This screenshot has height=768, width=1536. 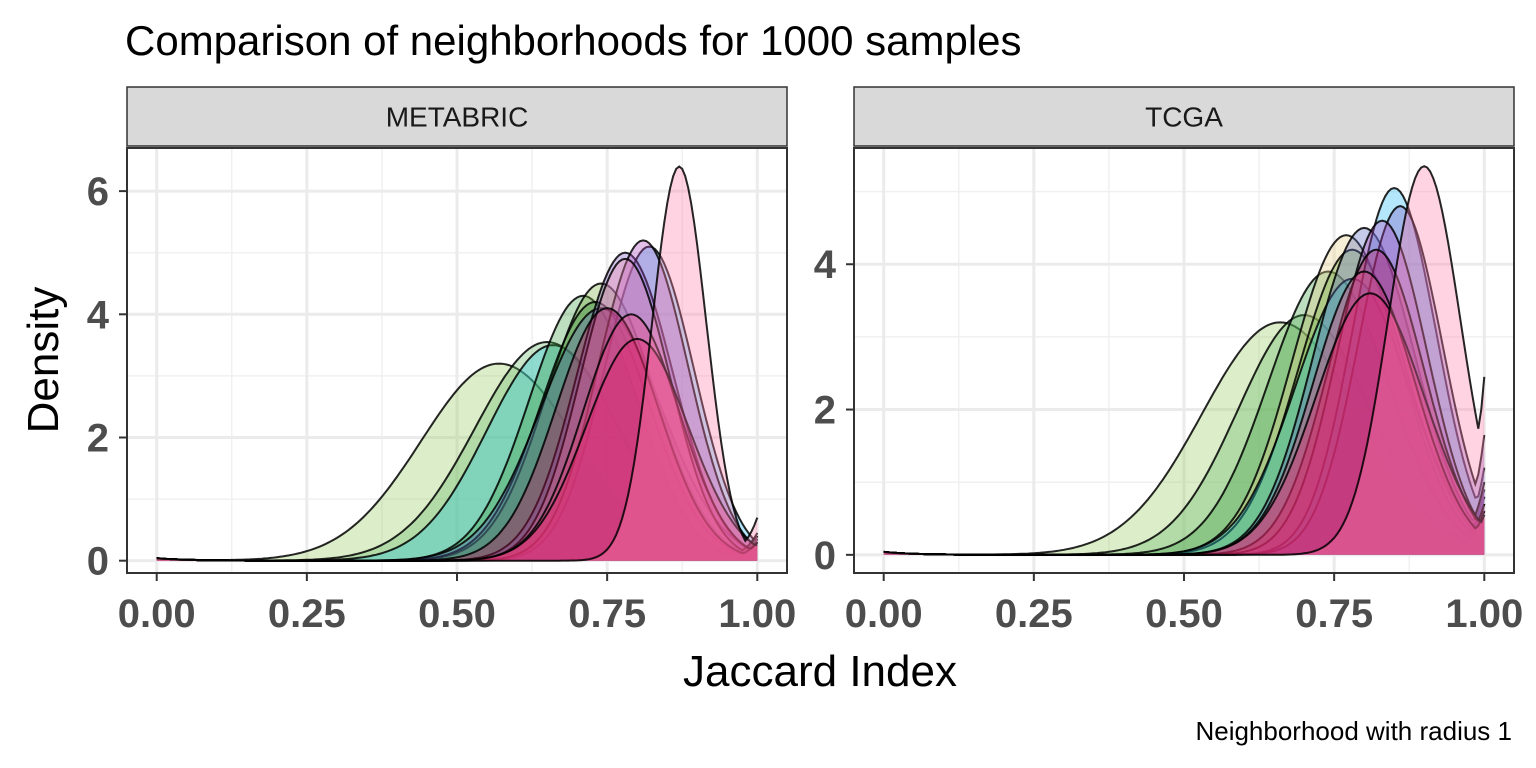 I want to click on facet-strip-label: METABRIC, so click(x=457, y=117).